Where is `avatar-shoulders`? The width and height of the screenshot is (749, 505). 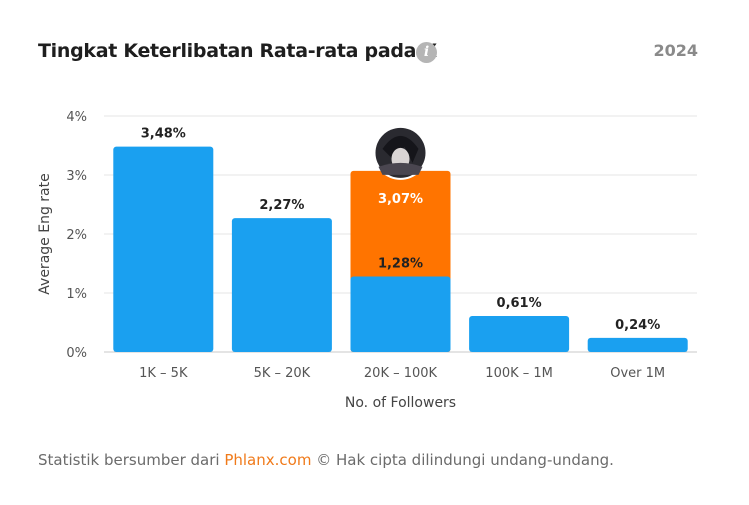
avatar-shoulders is located at coordinates (400, 168).